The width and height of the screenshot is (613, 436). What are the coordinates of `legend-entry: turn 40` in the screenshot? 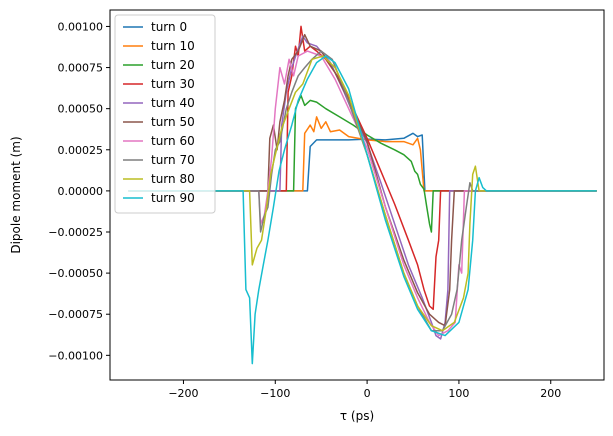 It's located at (173, 103).